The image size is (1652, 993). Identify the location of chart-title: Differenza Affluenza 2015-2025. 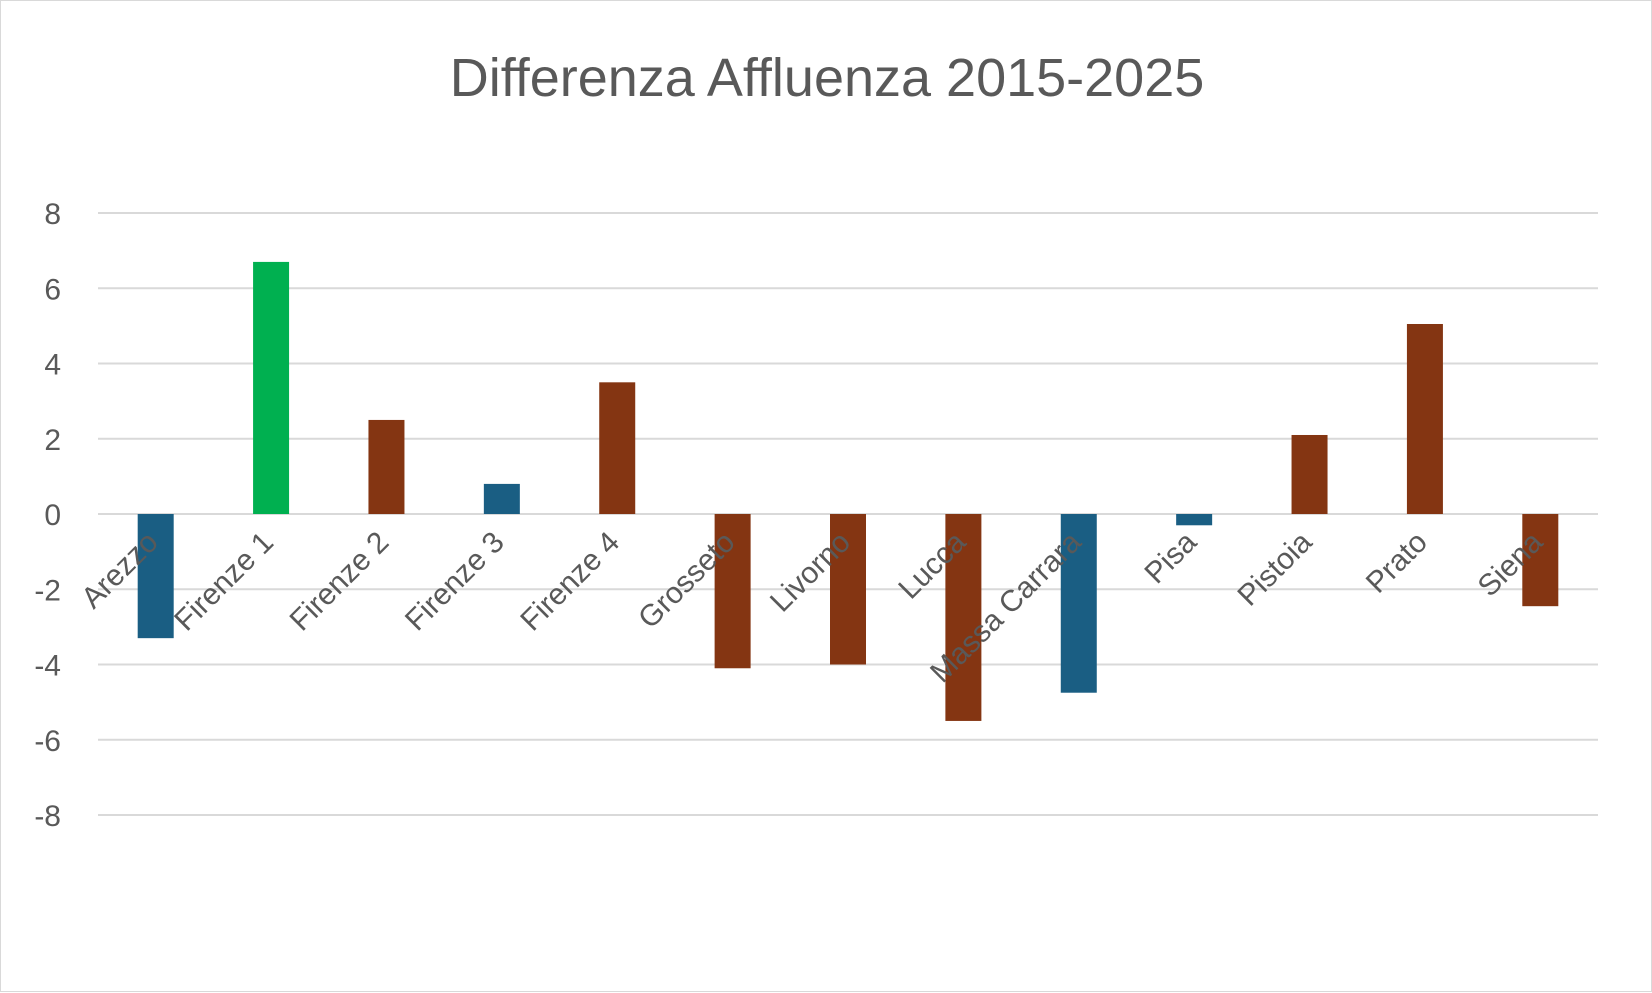
(827, 78).